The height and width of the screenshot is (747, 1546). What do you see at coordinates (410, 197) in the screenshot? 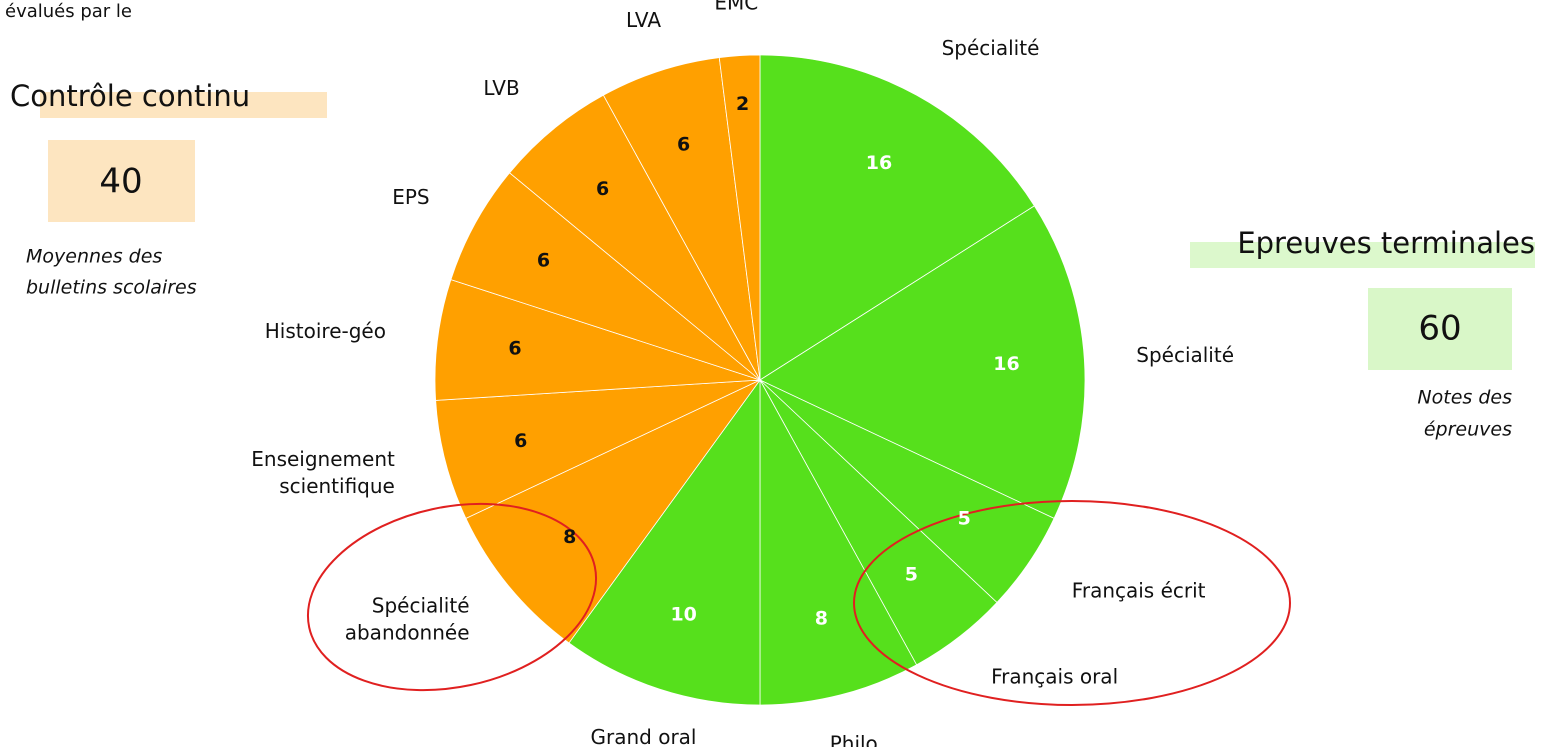
I see `category-label: EPS` at bounding box center [410, 197].